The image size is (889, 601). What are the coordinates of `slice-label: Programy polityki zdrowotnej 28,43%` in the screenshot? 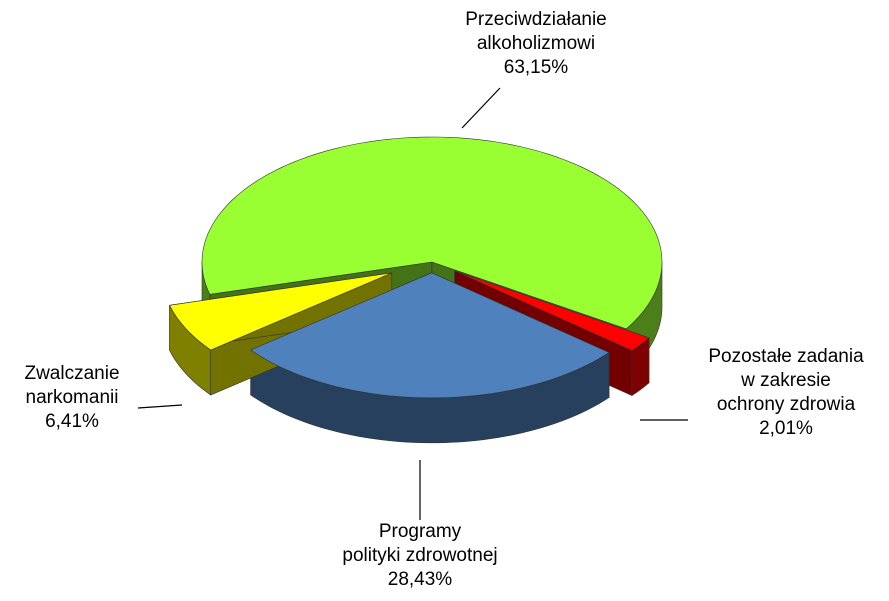 It's located at (420, 556).